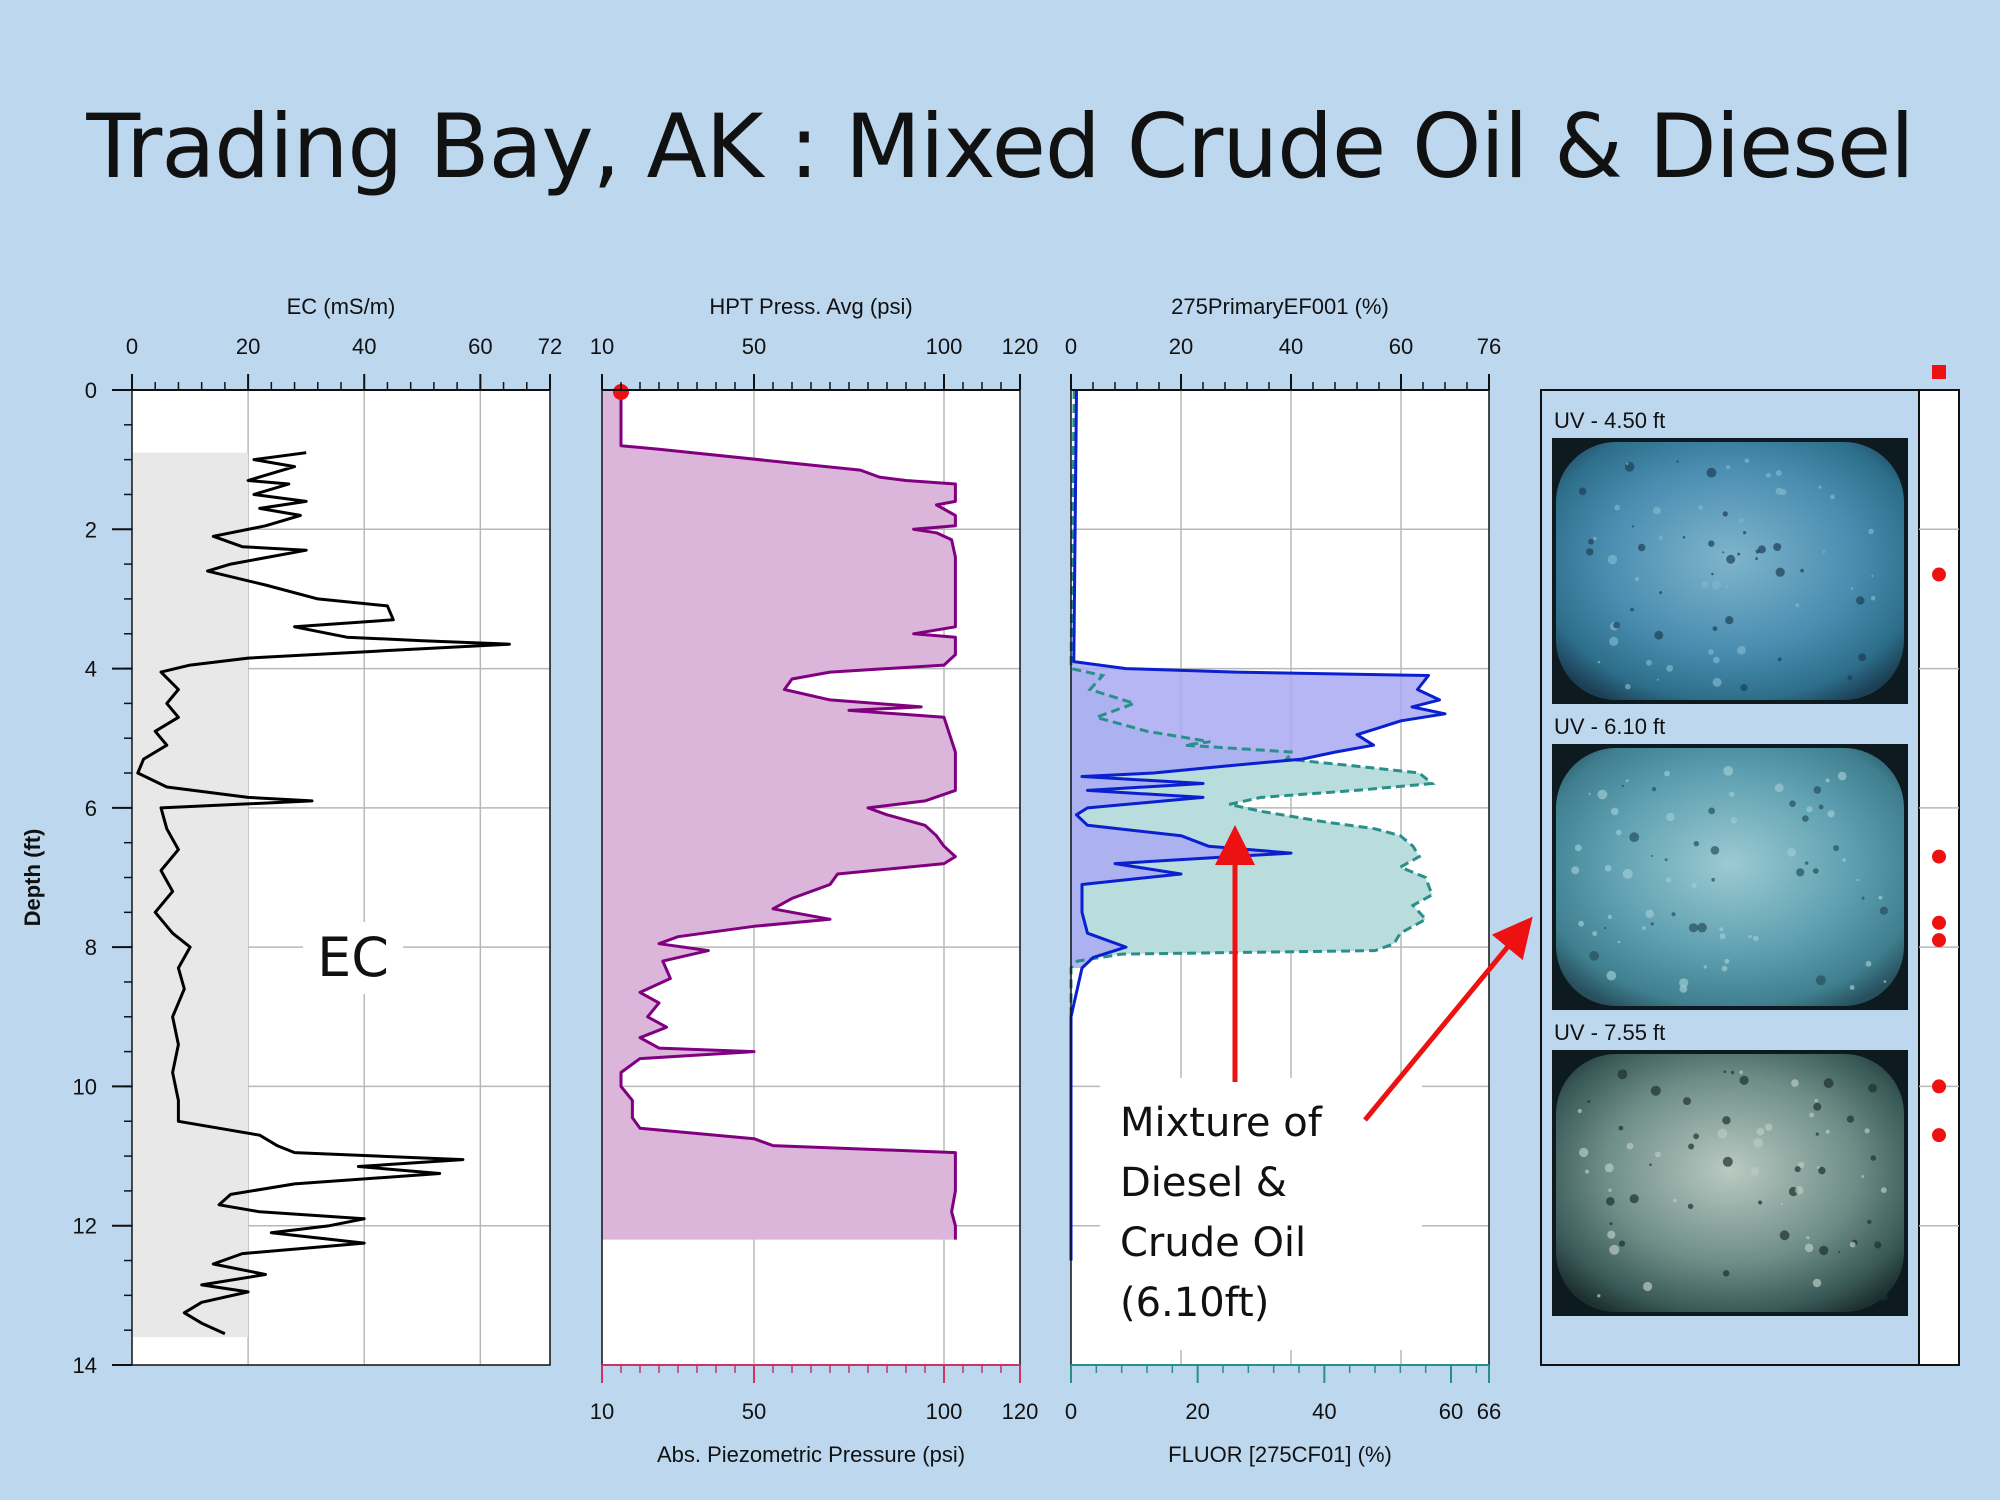  Describe the element at coordinates (1324, 1411) in the screenshot. I see `bottom-tick-label: 40` at that location.